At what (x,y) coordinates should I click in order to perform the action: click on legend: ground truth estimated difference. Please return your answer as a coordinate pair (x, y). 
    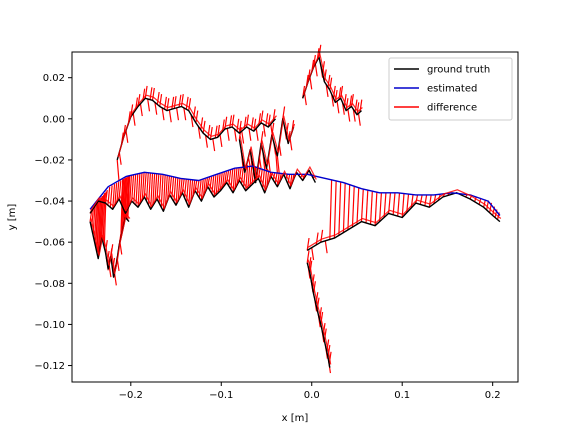
    Looking at the image, I should click on (450, 89).